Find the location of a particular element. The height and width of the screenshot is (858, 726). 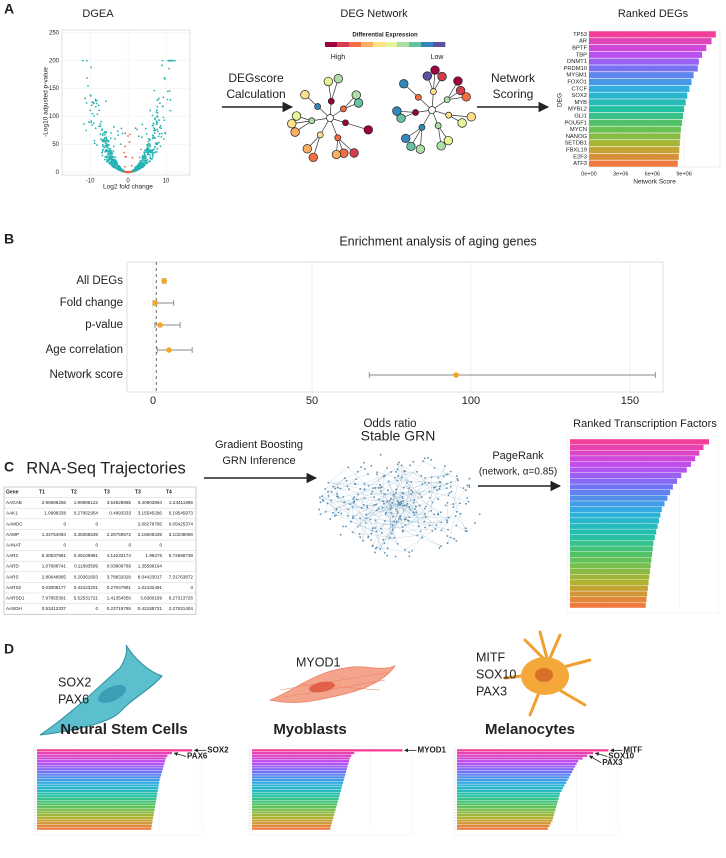

y-tick-label: FBXL19 is located at coordinates (576, 151).